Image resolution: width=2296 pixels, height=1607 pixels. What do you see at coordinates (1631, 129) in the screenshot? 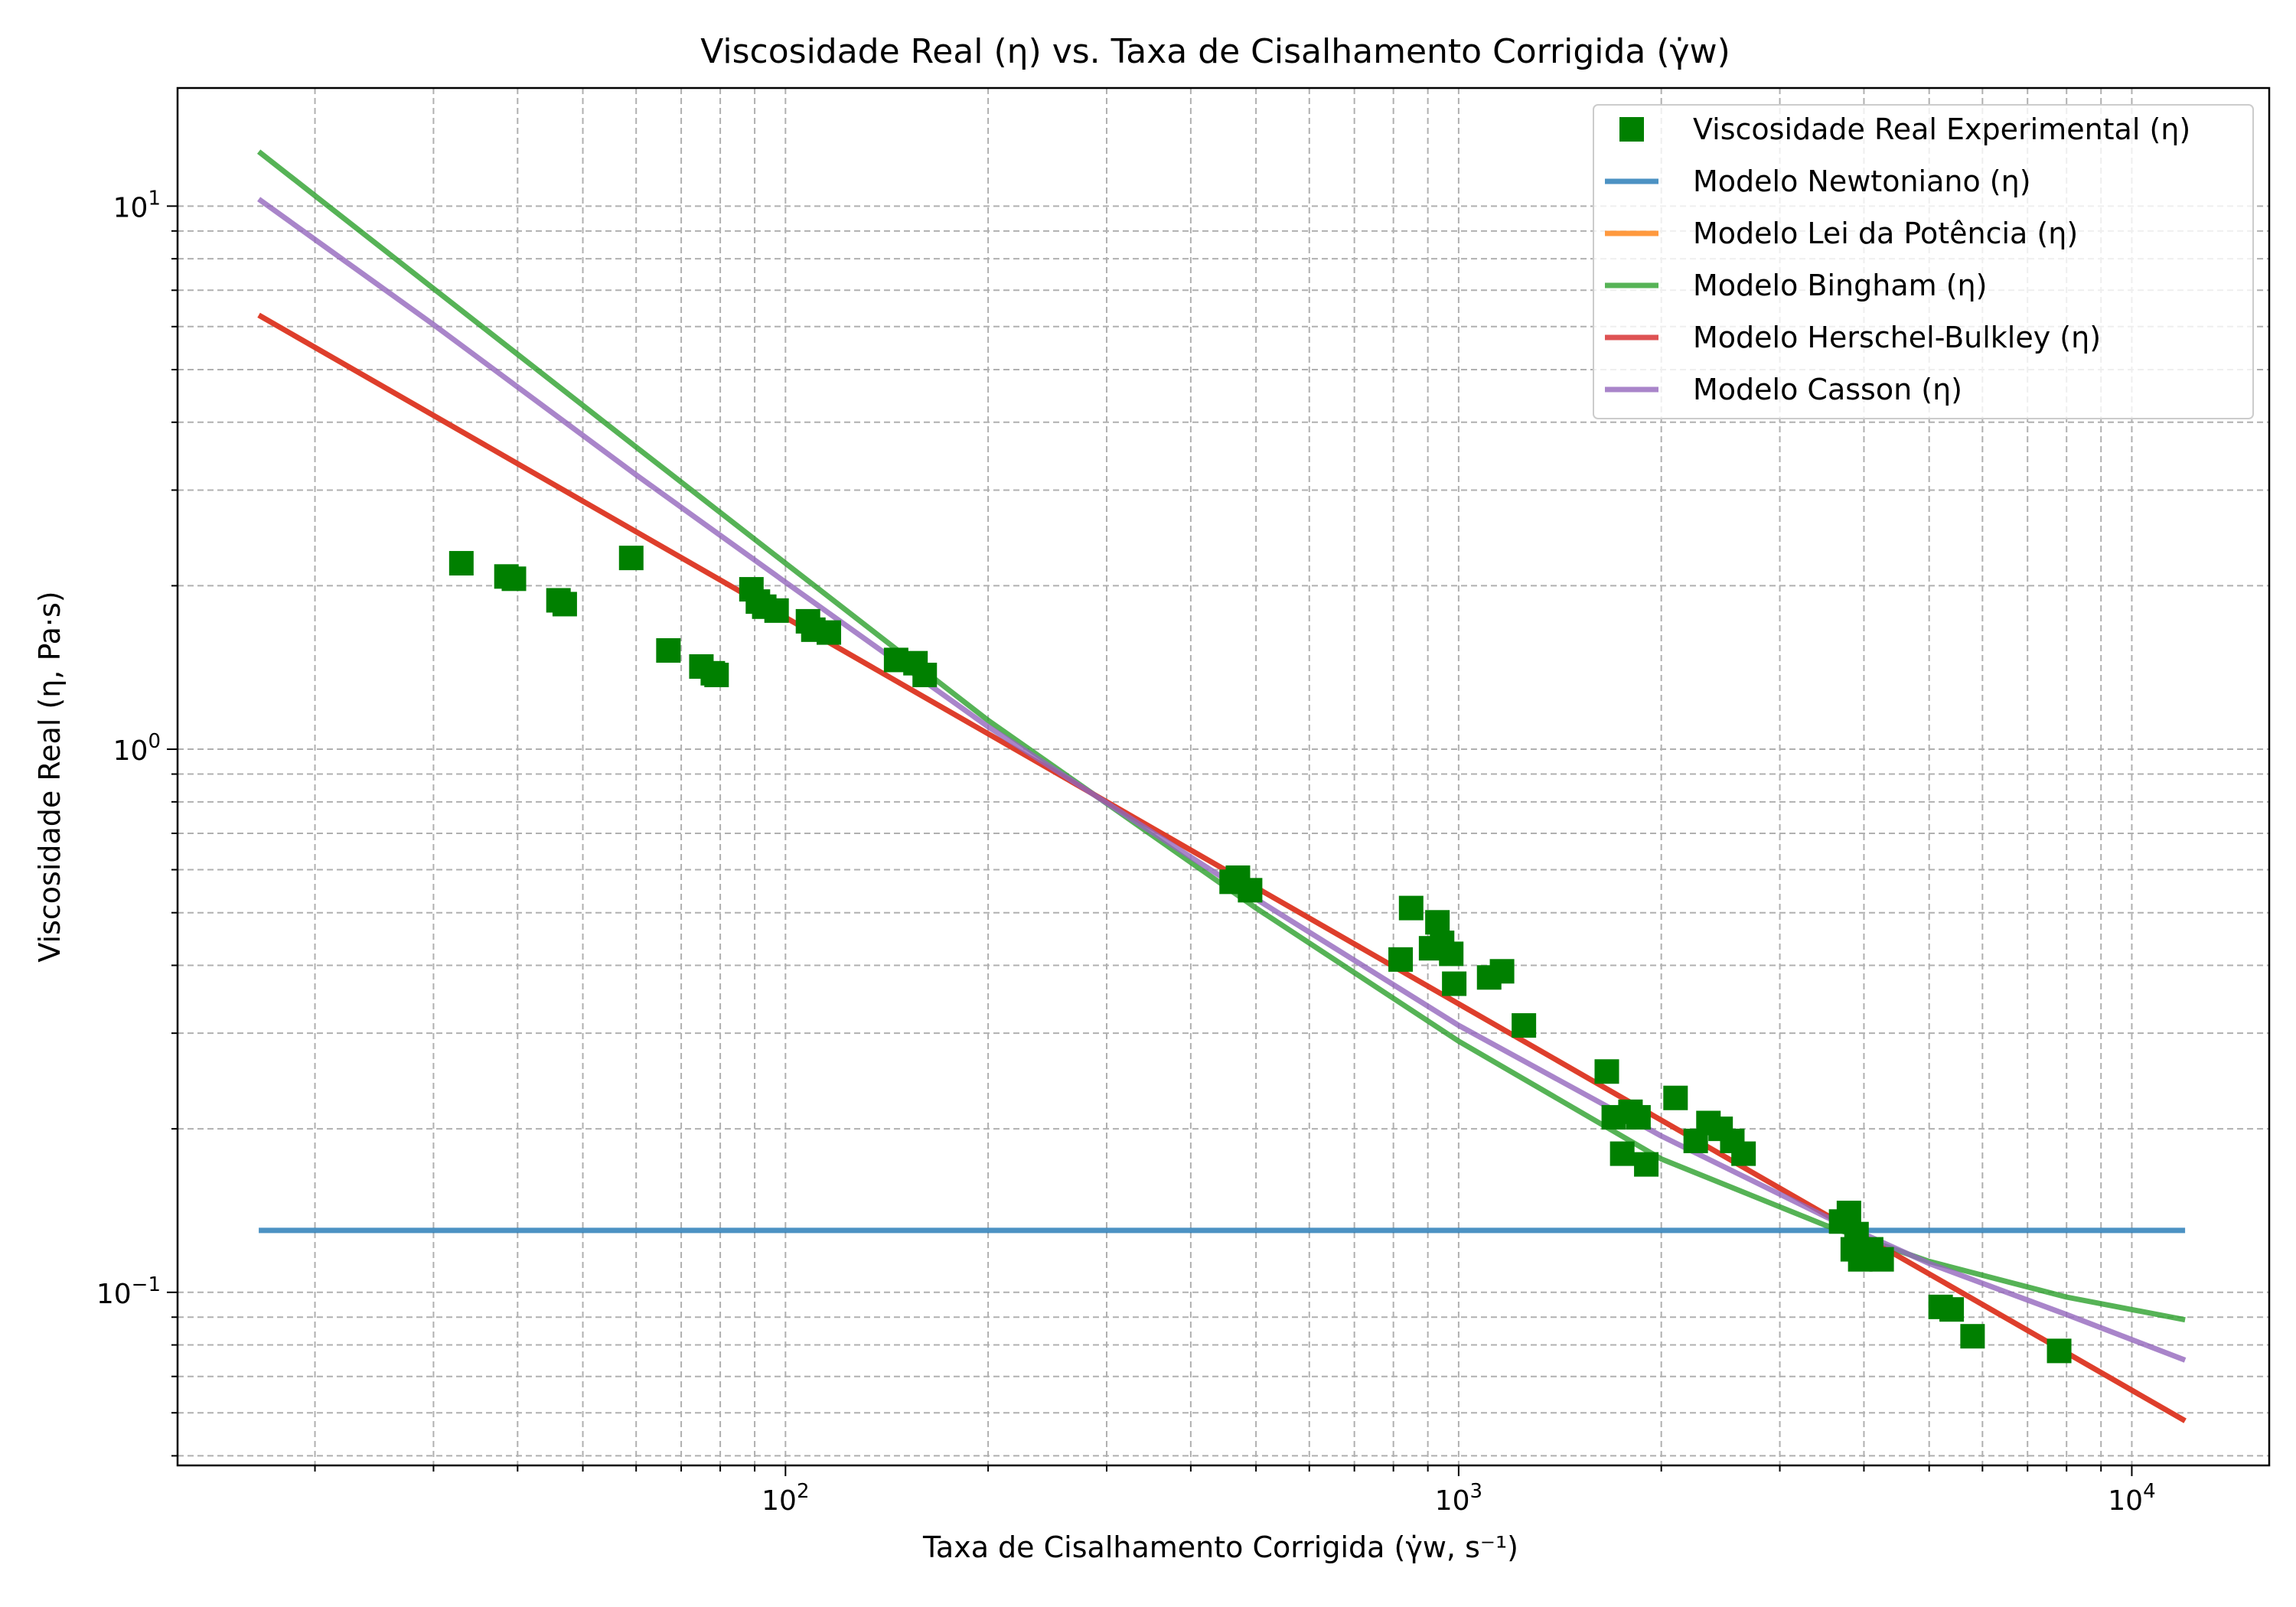
I see `legend-marker` at bounding box center [1631, 129].